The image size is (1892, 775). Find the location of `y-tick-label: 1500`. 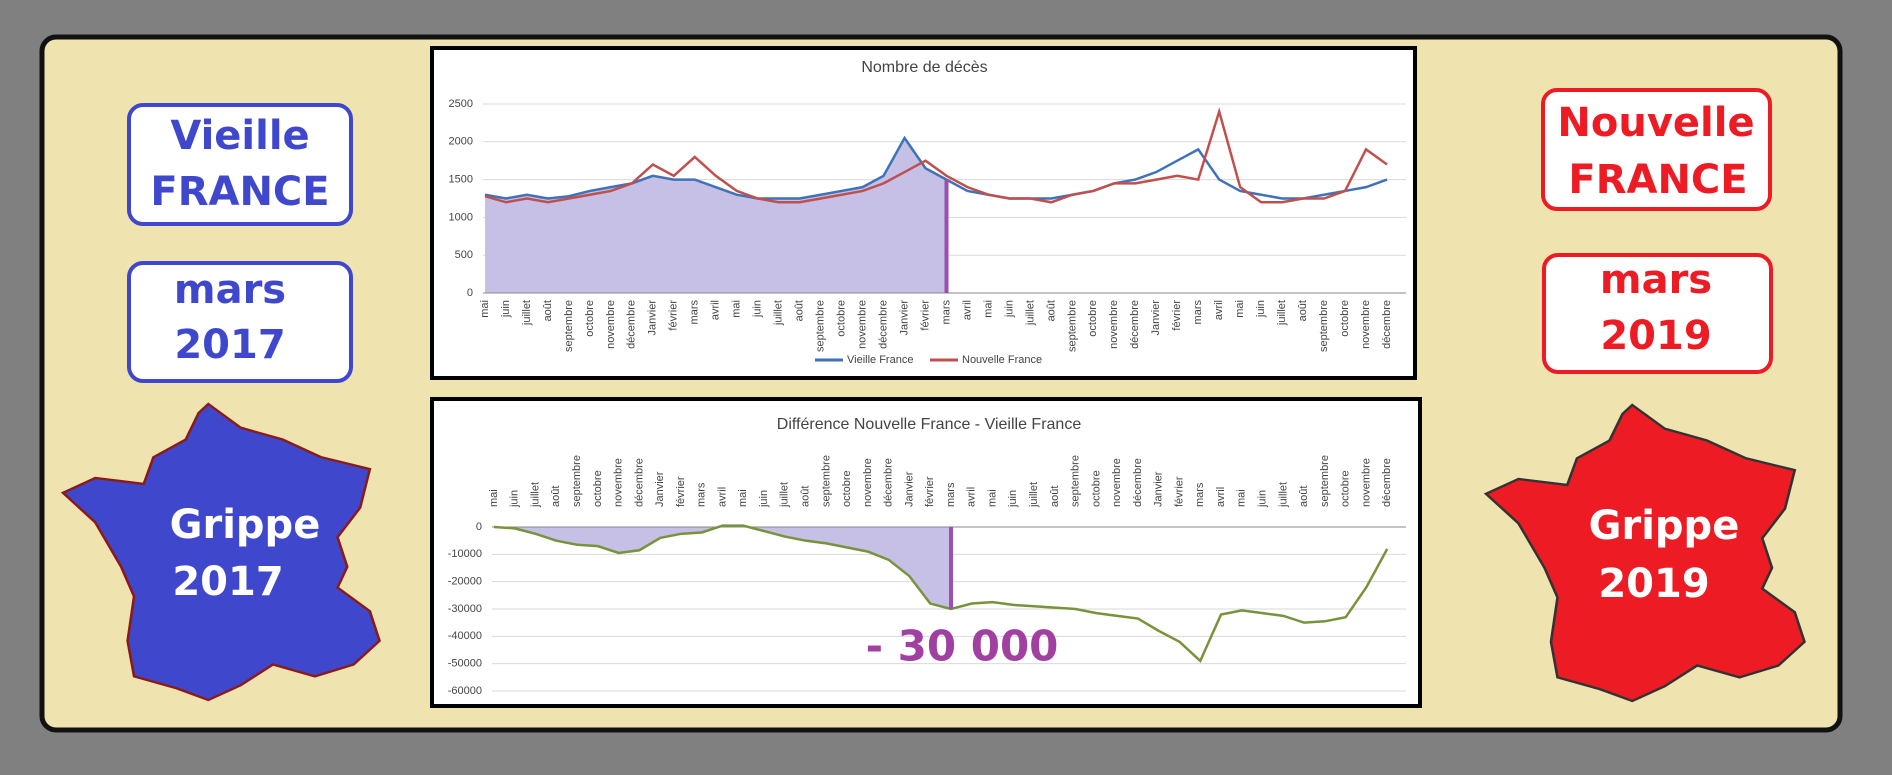

y-tick-label: 1500 is located at coordinates (461, 180).